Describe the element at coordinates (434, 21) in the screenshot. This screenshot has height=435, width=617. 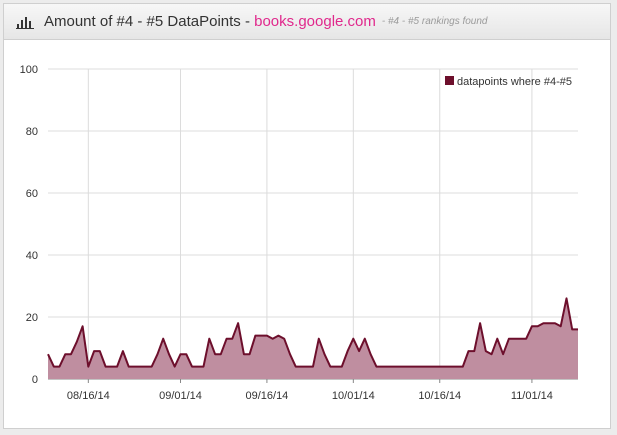
I see `panel-subtitle: - #4 - #5 rankings found` at that location.